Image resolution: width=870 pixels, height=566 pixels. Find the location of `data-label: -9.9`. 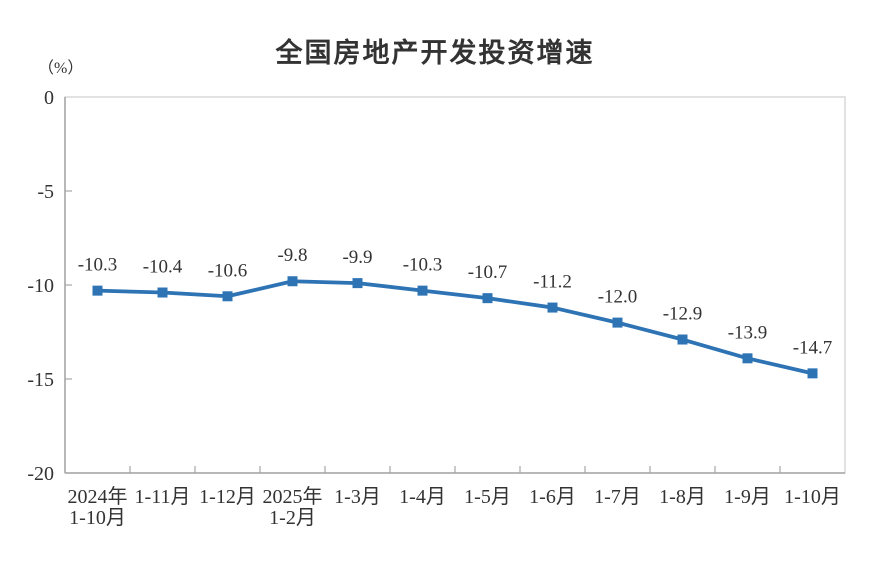

data-label: -9.9 is located at coordinates (357, 257).